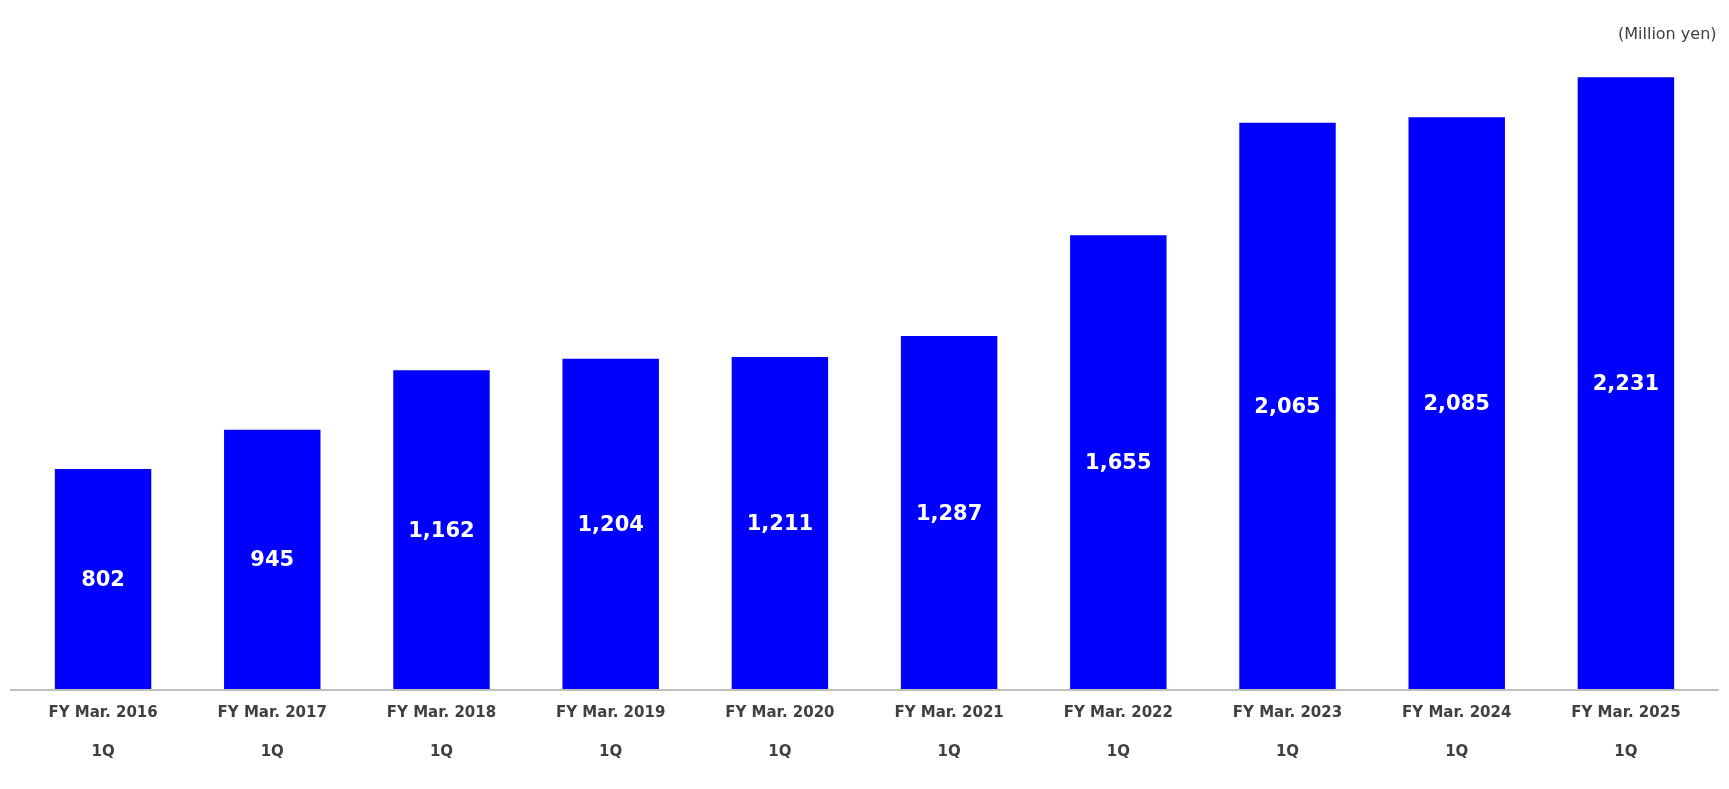  I want to click on category-label: FY Mar. 2018 1Q, so click(441, 731).